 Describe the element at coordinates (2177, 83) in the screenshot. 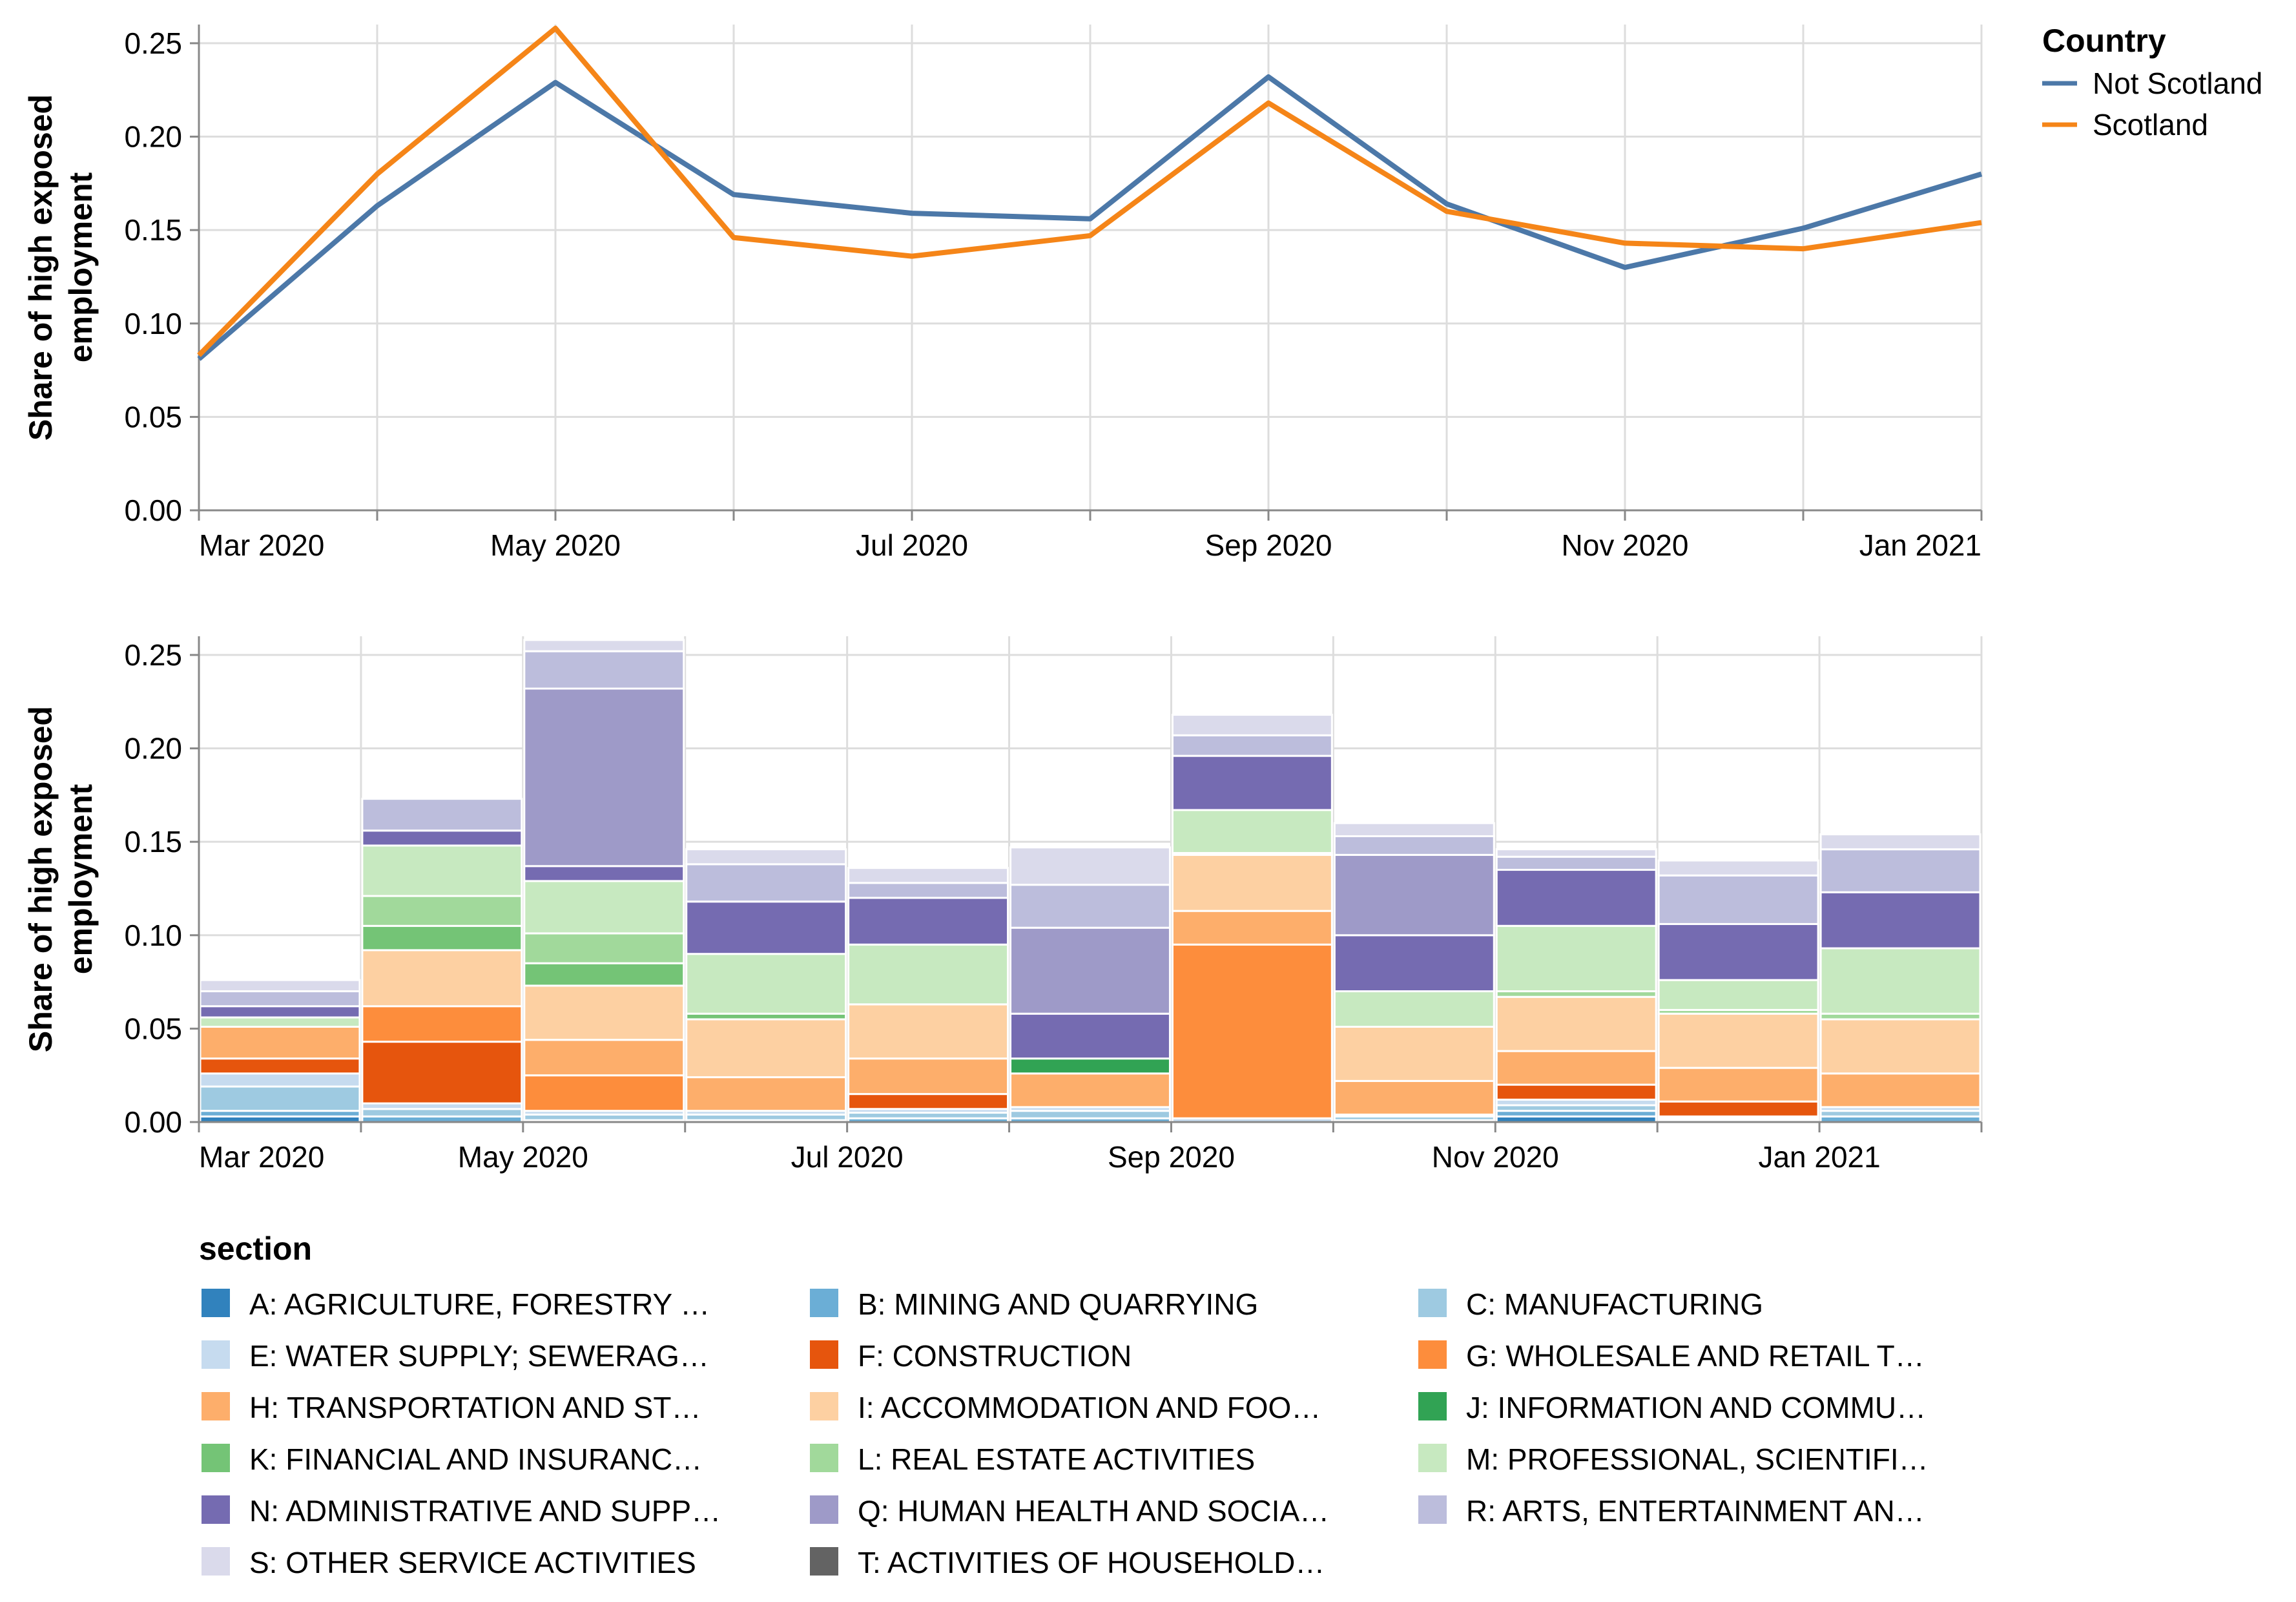

I see `line-legend-label: Not Scotland` at that location.